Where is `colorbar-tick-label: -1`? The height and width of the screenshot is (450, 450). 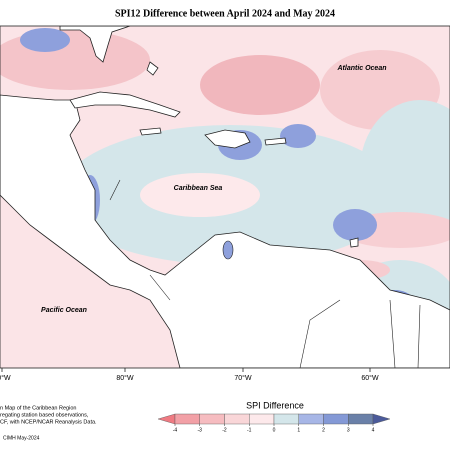 colorbar-tick-label: -1 is located at coordinates (249, 430).